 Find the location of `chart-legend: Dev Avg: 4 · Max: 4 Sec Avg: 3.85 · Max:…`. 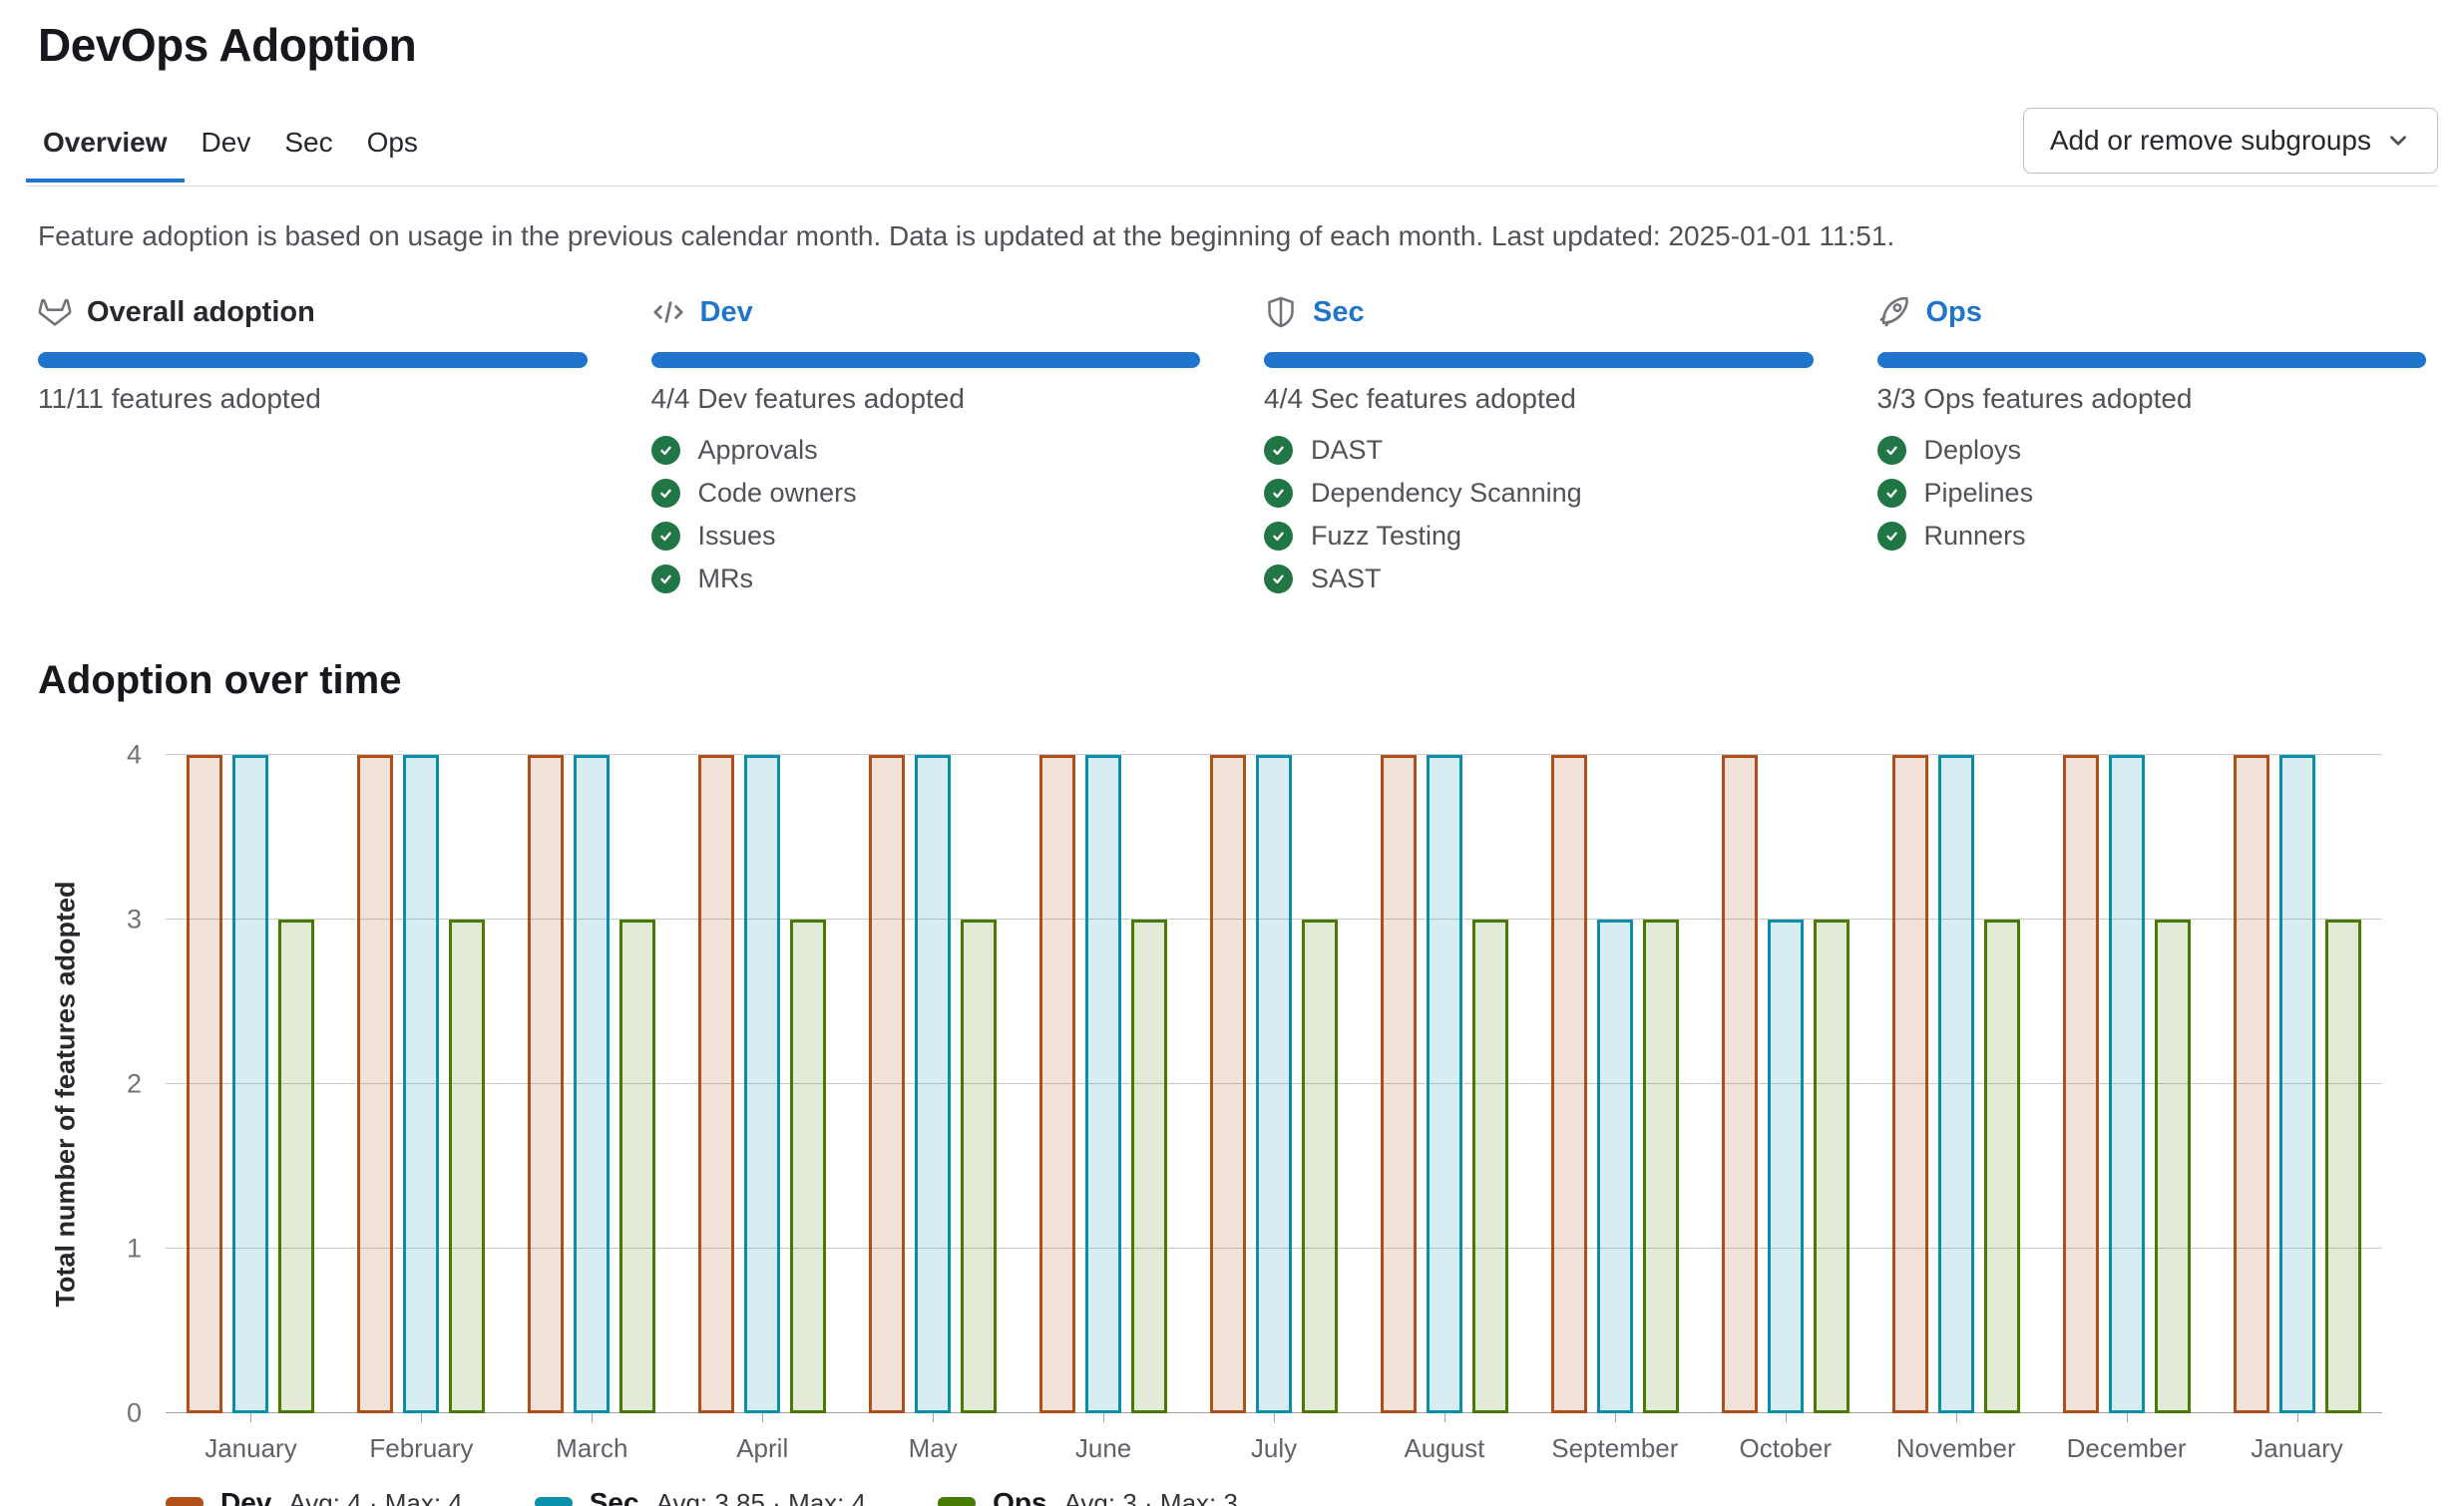

chart-legend: Dev Avg: 4 · Max: 4 Sec Avg: 3.85 · Max:… is located at coordinates (702, 1496).